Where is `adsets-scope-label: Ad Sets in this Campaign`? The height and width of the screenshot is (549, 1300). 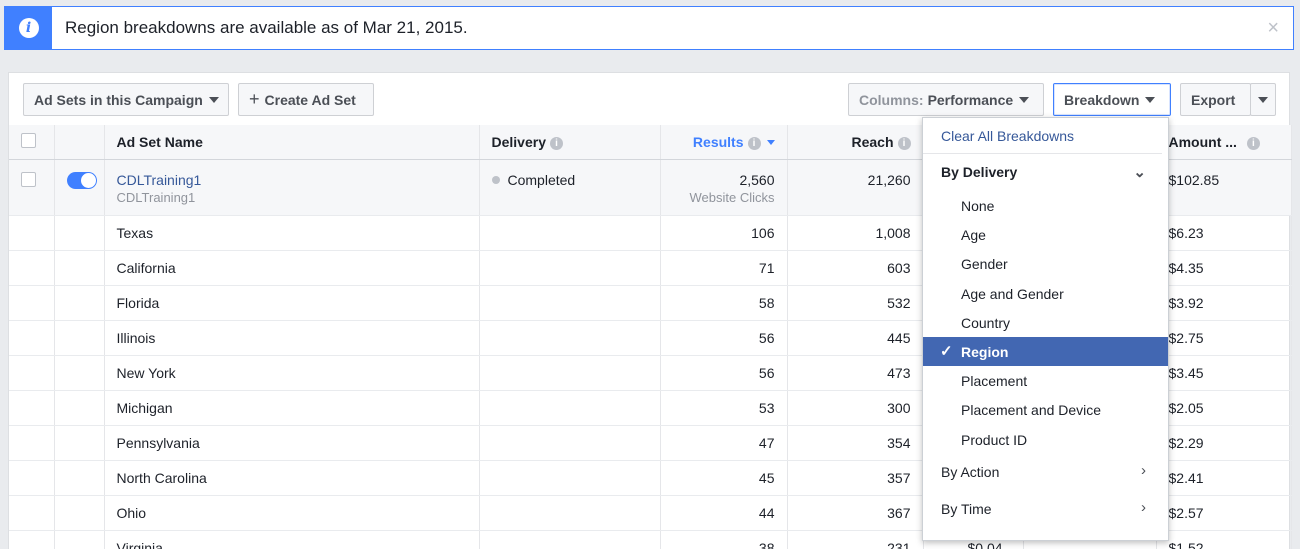 adsets-scope-label: Ad Sets in this Campaign is located at coordinates (118, 99).